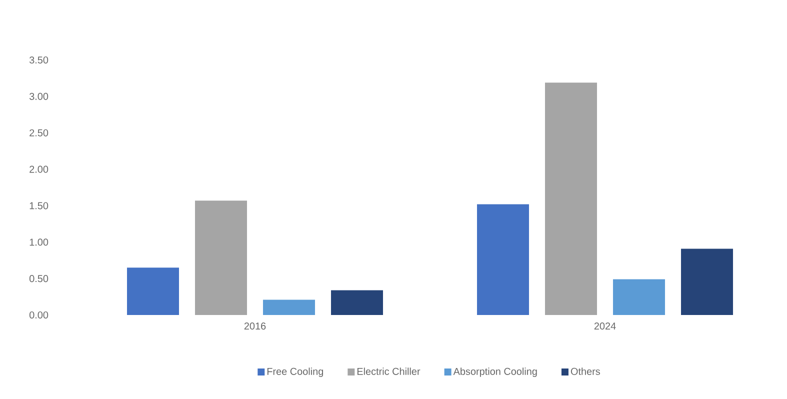  What do you see at coordinates (495, 372) in the screenshot?
I see `legend-label: Absorption Cooling` at bounding box center [495, 372].